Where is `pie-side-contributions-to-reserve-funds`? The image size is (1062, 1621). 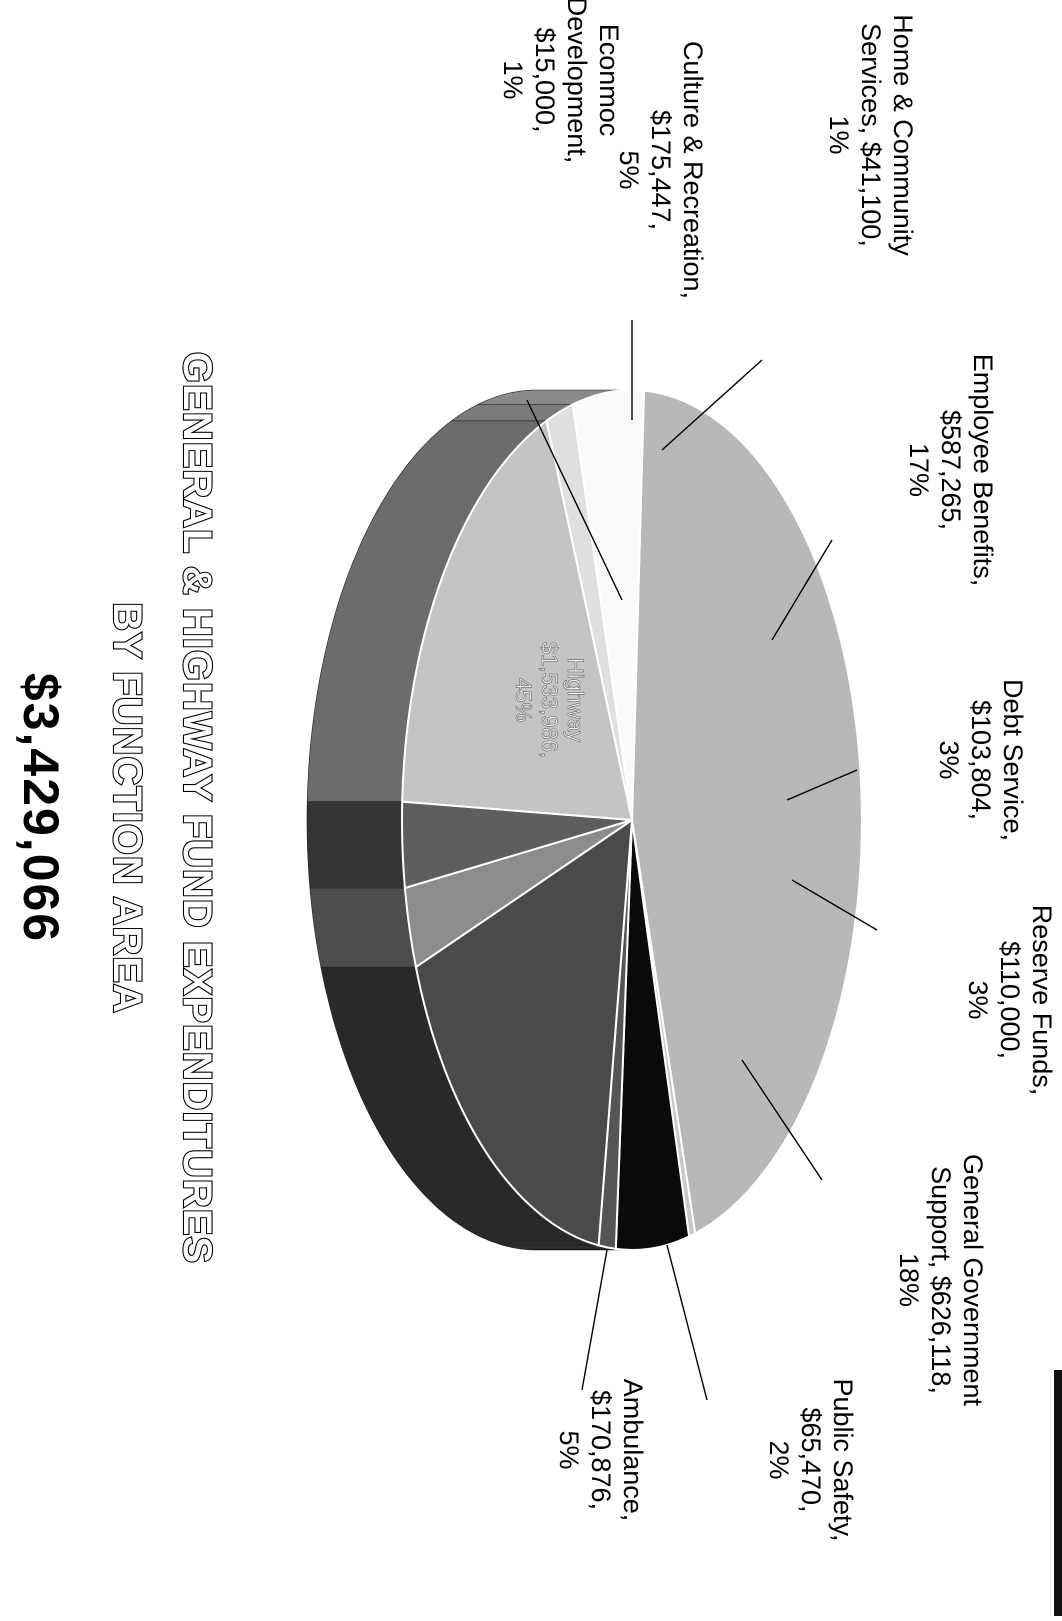 pie-side-contributions-to-reserve-funds is located at coordinates (356, 845).